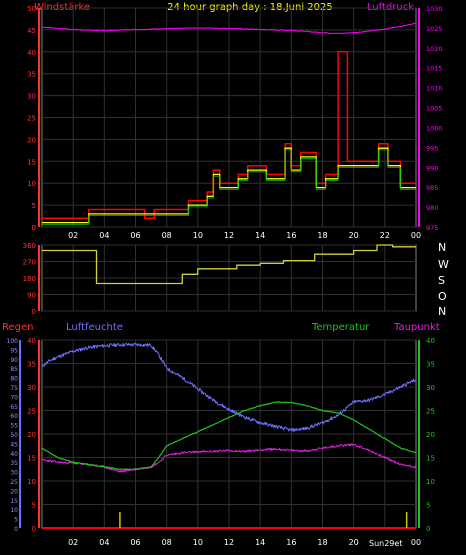 This screenshot has width=466, height=555. Describe the element at coordinates (322, 542) in the screenshot. I see `humidity-panel-x-tick-label: 18` at that location.